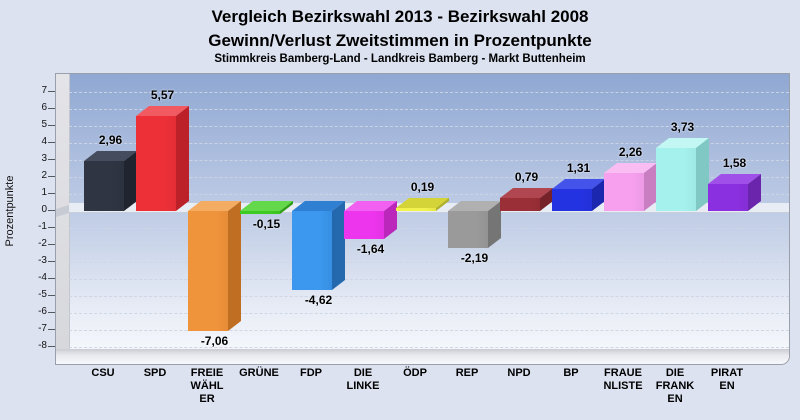  What do you see at coordinates (44, 141) in the screenshot?
I see `y-tick-label-4: 4` at bounding box center [44, 141].